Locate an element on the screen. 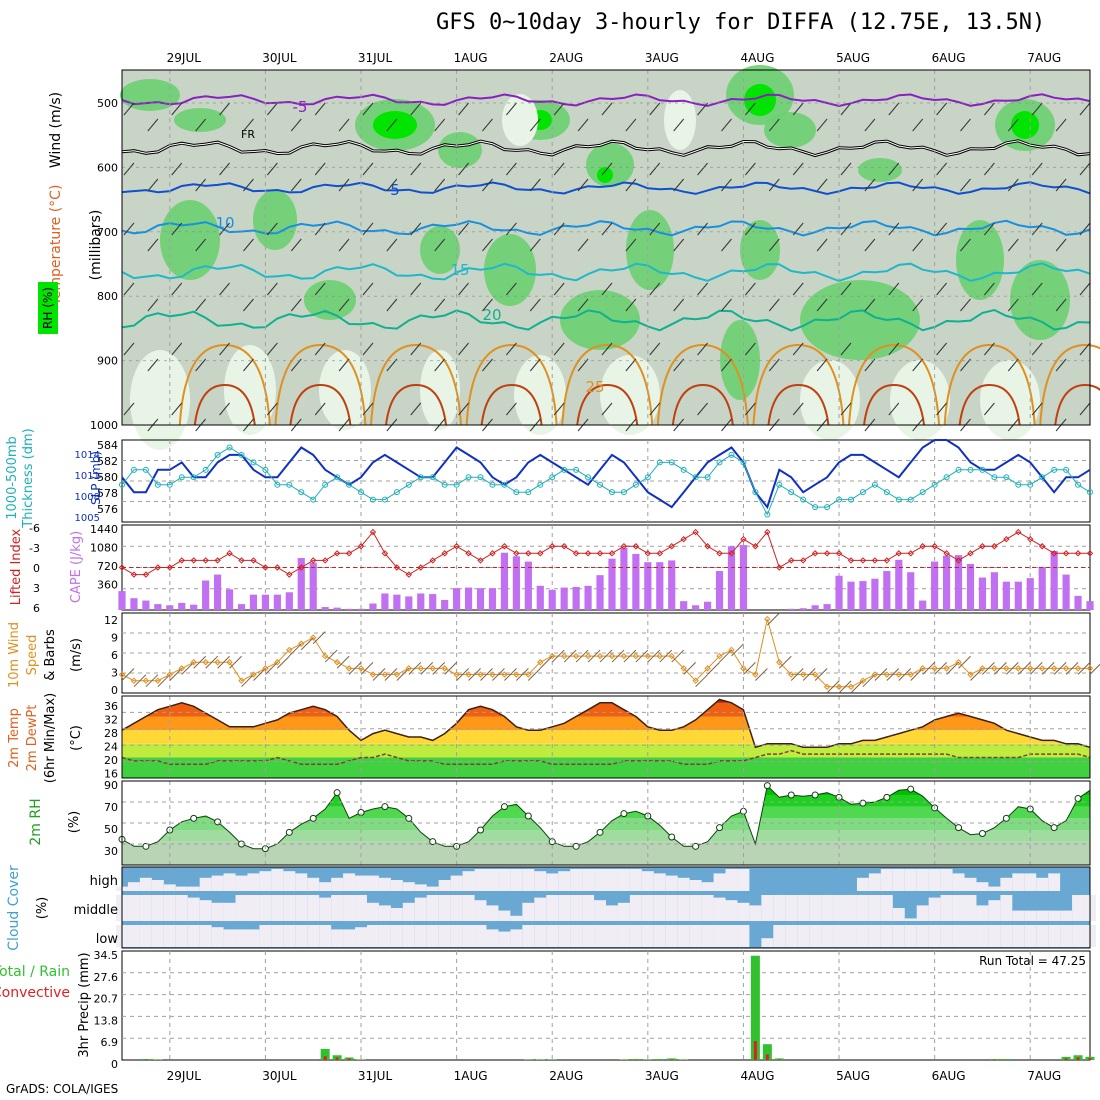 The height and width of the screenshot is (1100, 1100). pressure-tick-label: 1000 is located at coordinates (104, 425).